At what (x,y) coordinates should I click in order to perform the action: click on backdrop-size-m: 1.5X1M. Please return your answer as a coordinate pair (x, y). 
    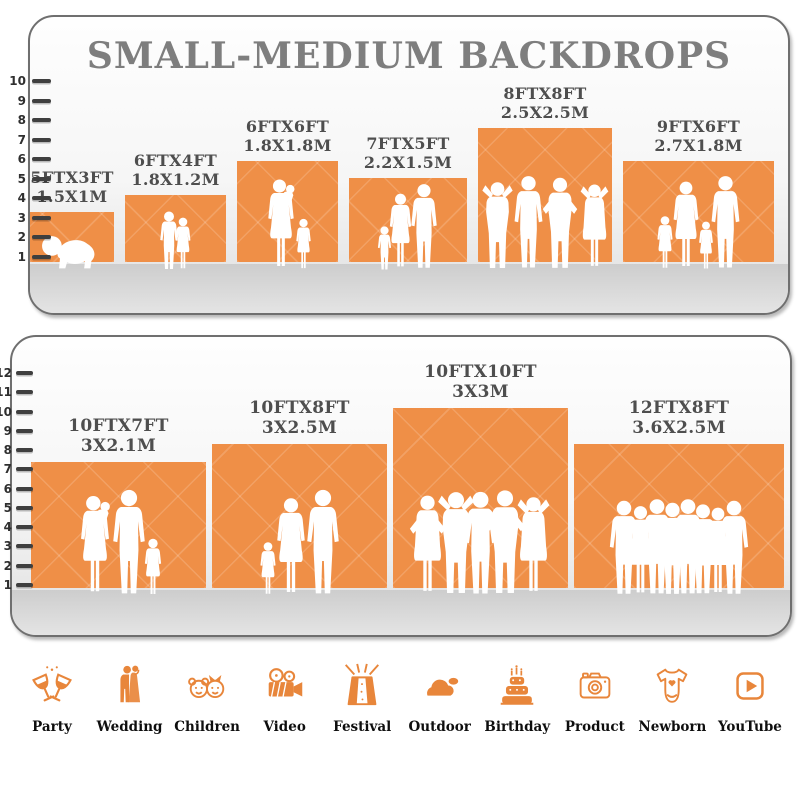
    Looking at the image, I should click on (72, 197).